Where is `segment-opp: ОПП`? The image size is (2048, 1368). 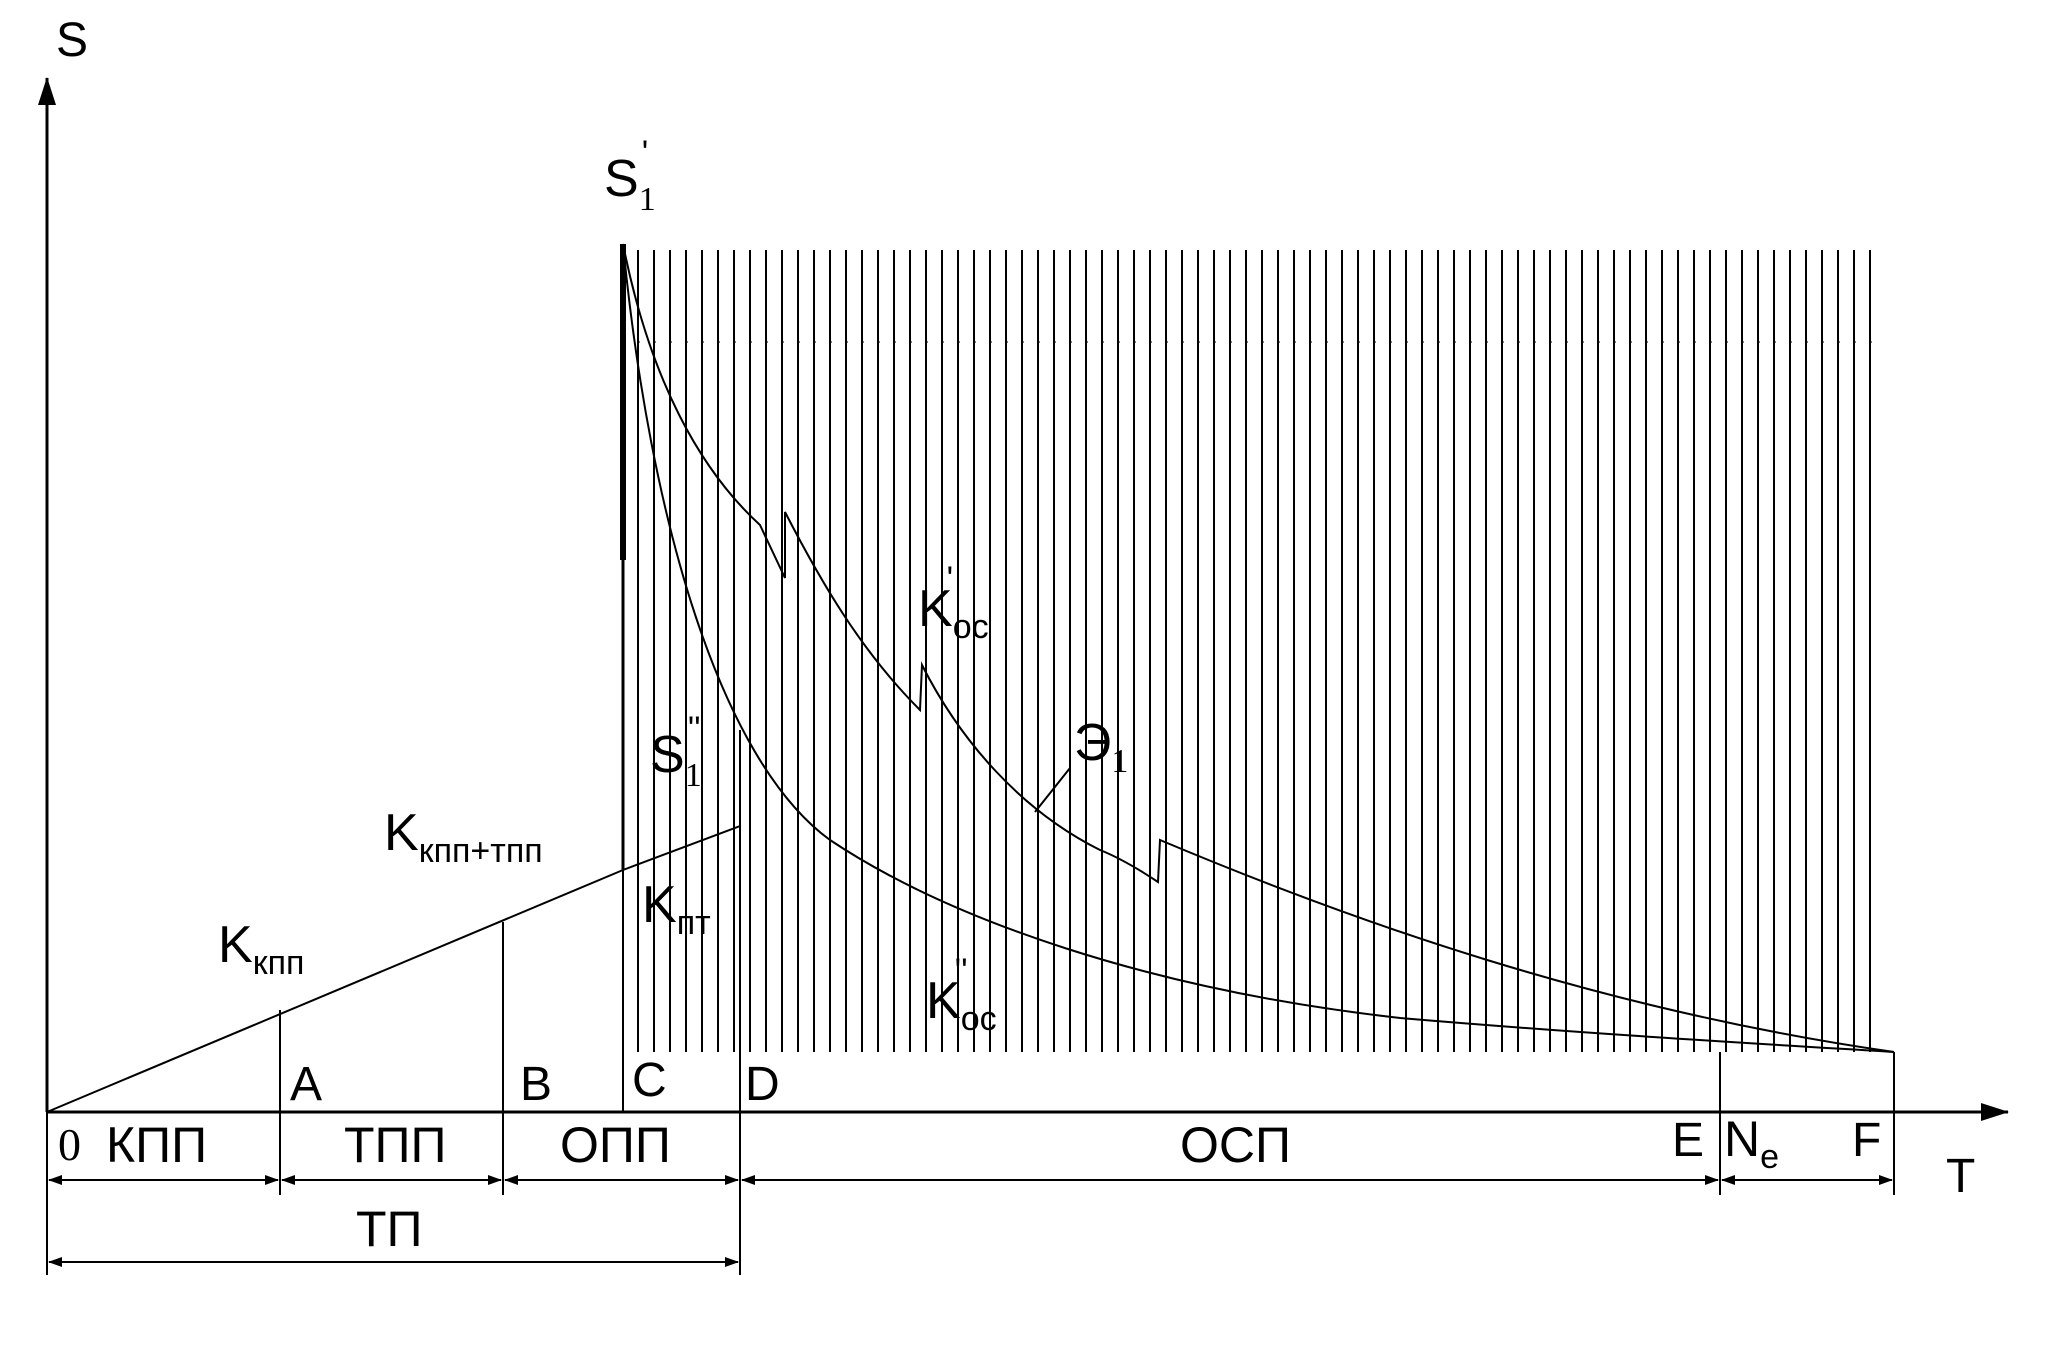
segment-opp: ОПП is located at coordinates (615, 1145).